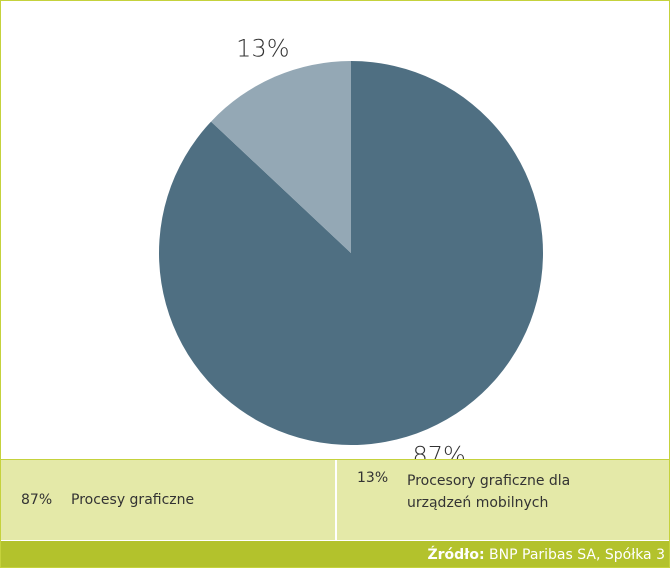 The height and width of the screenshot is (568, 670). What do you see at coordinates (438, 450) in the screenshot?
I see `slice-label: 87%` at bounding box center [438, 450].